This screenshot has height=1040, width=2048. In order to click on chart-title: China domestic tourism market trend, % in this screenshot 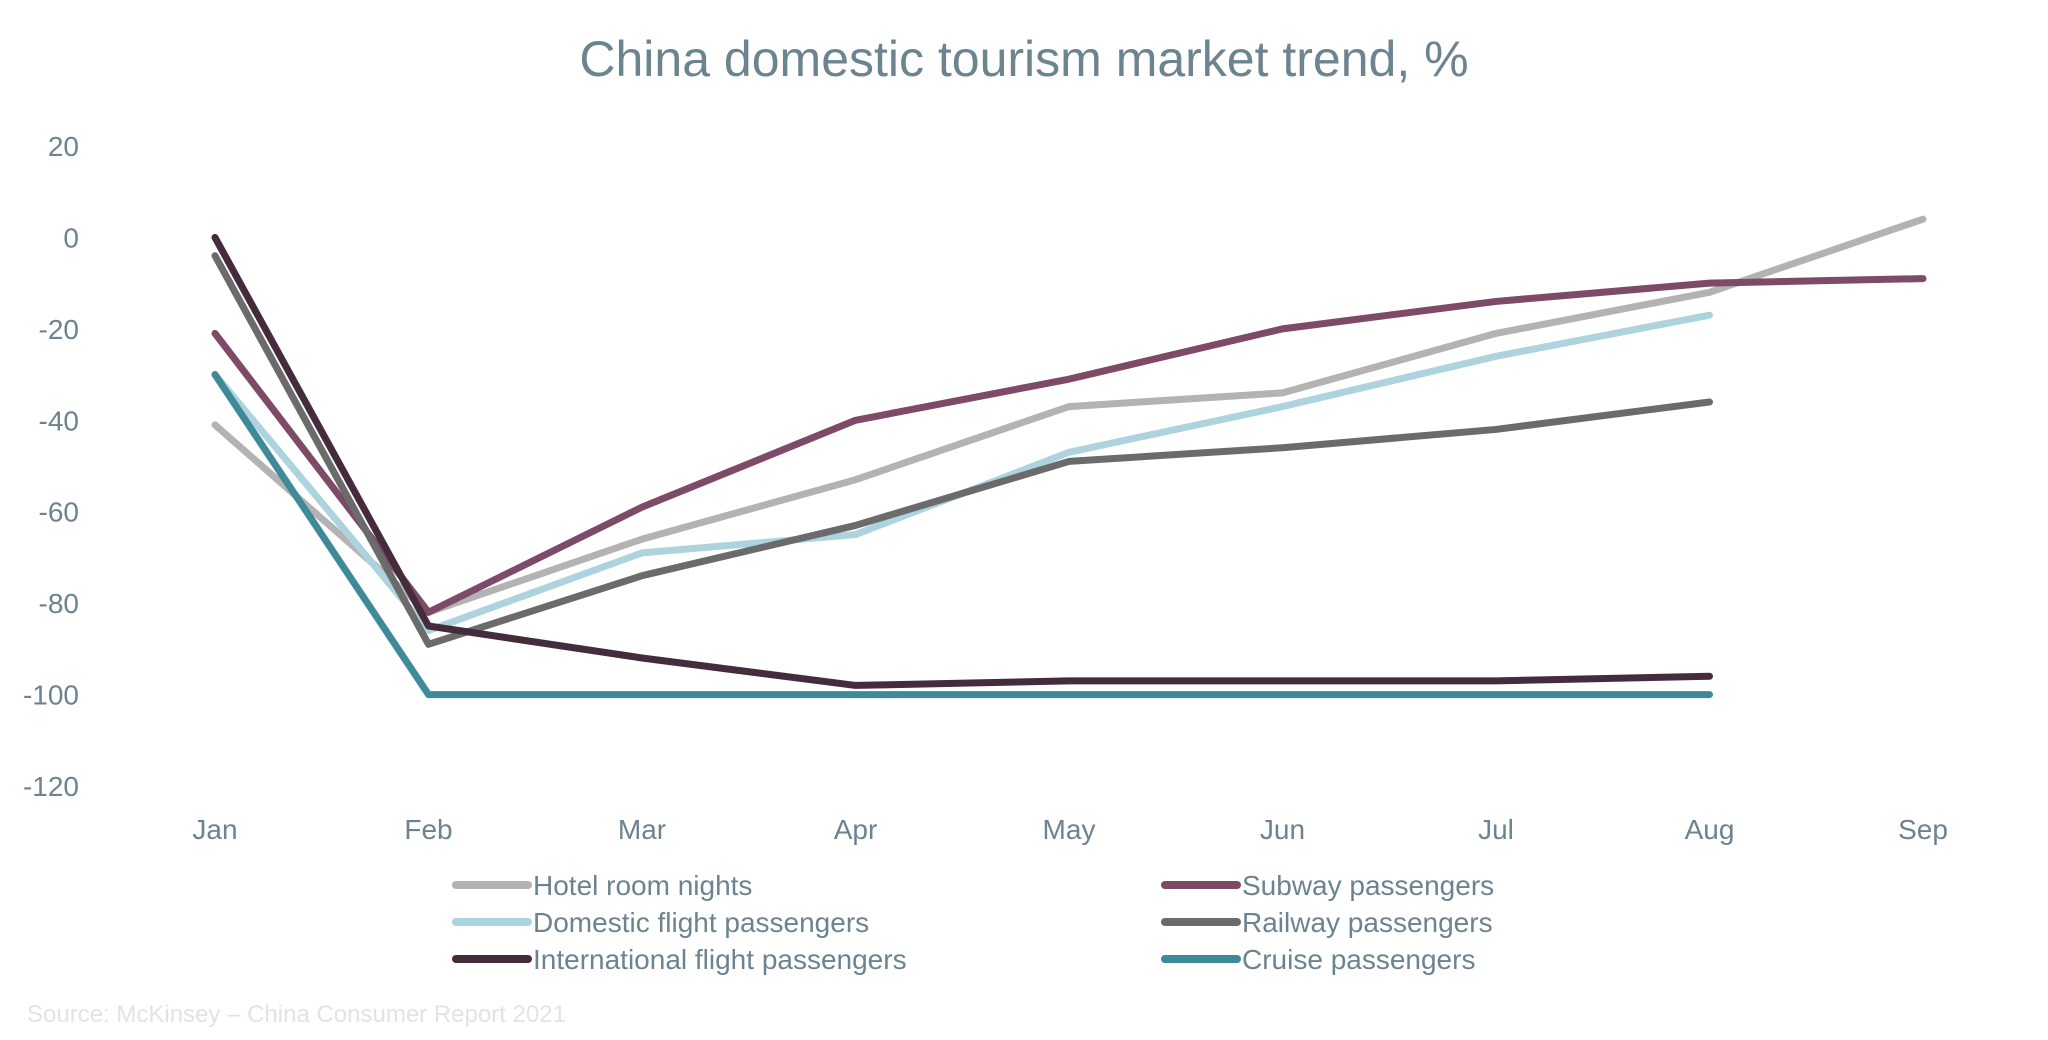, I will do `click(1023, 59)`.